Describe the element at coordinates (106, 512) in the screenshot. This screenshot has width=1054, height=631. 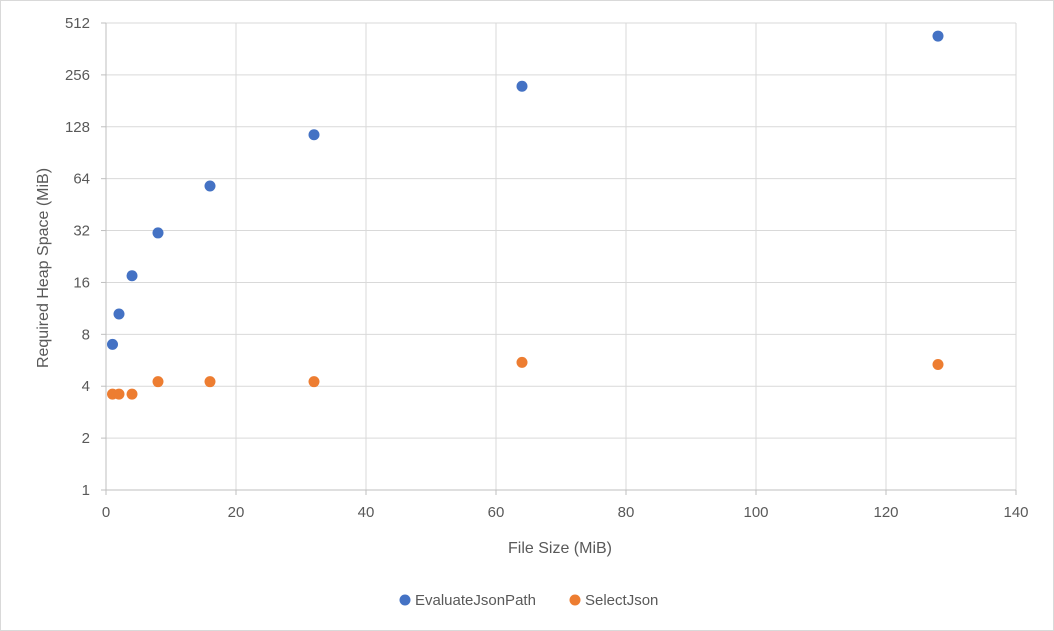
I see `x-tick-label: 0` at that location.